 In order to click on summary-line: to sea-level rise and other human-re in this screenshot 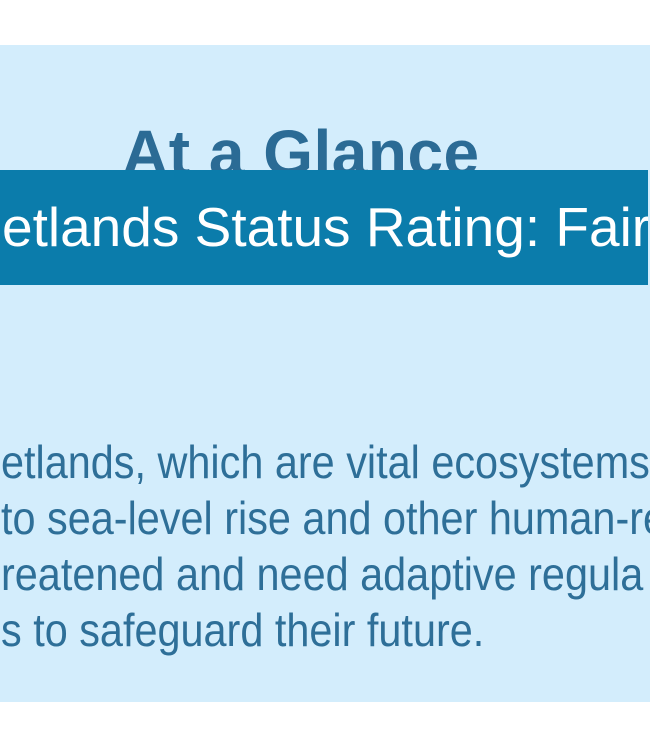, I will do `click(325, 518)`.